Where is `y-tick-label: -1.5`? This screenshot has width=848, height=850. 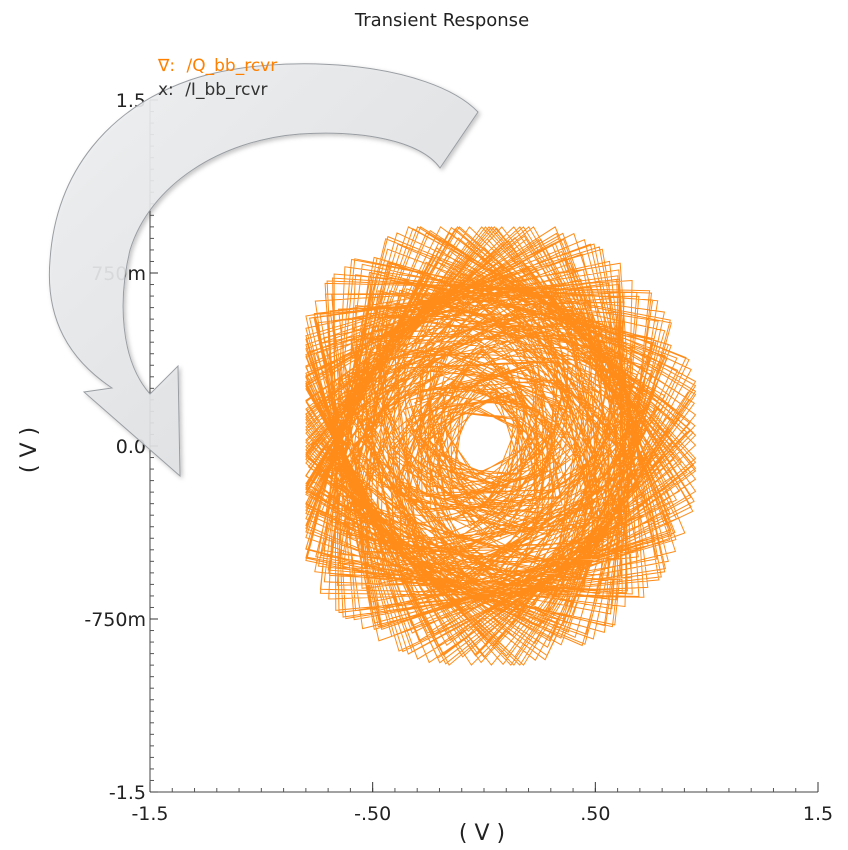 y-tick-label: -1.5 is located at coordinates (127, 793).